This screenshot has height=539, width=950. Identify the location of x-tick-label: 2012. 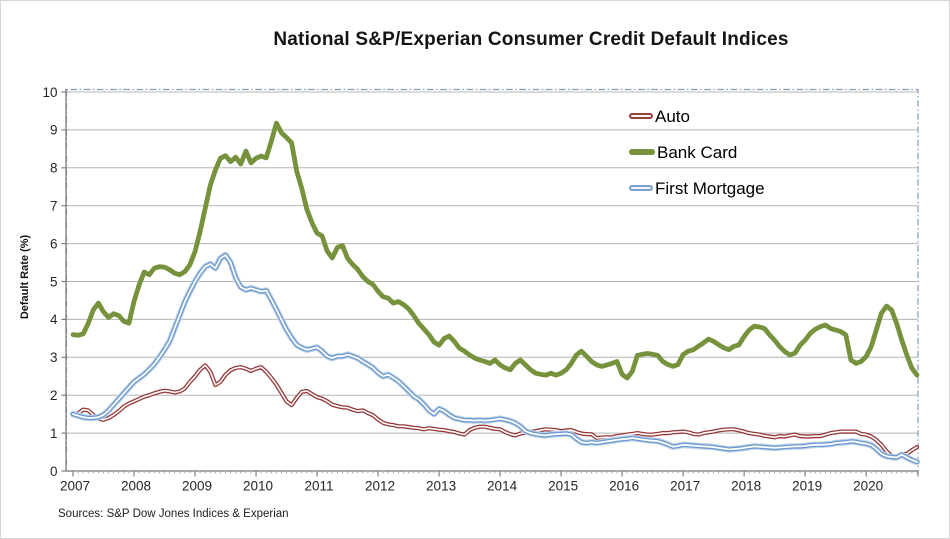
(380, 486).